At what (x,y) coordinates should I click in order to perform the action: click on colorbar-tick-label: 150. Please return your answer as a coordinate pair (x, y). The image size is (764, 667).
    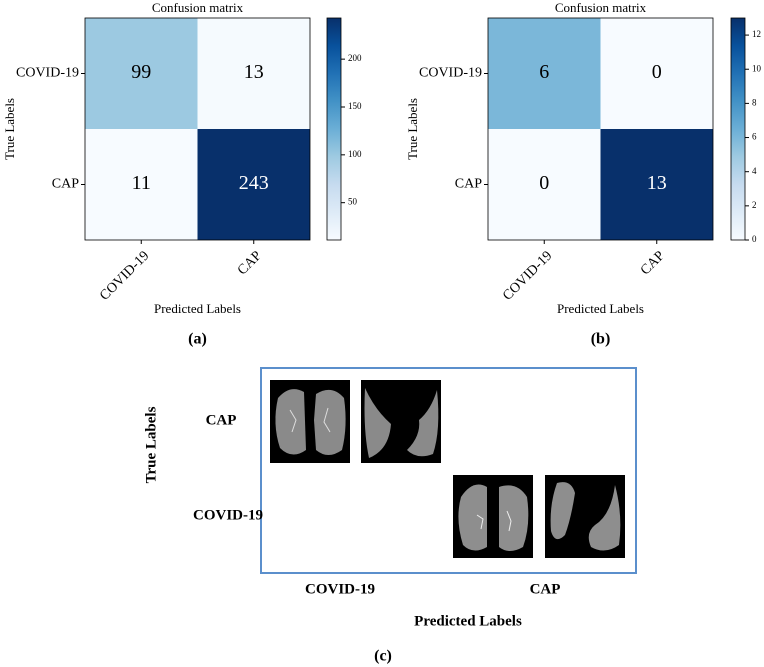
    Looking at the image, I should click on (355, 106).